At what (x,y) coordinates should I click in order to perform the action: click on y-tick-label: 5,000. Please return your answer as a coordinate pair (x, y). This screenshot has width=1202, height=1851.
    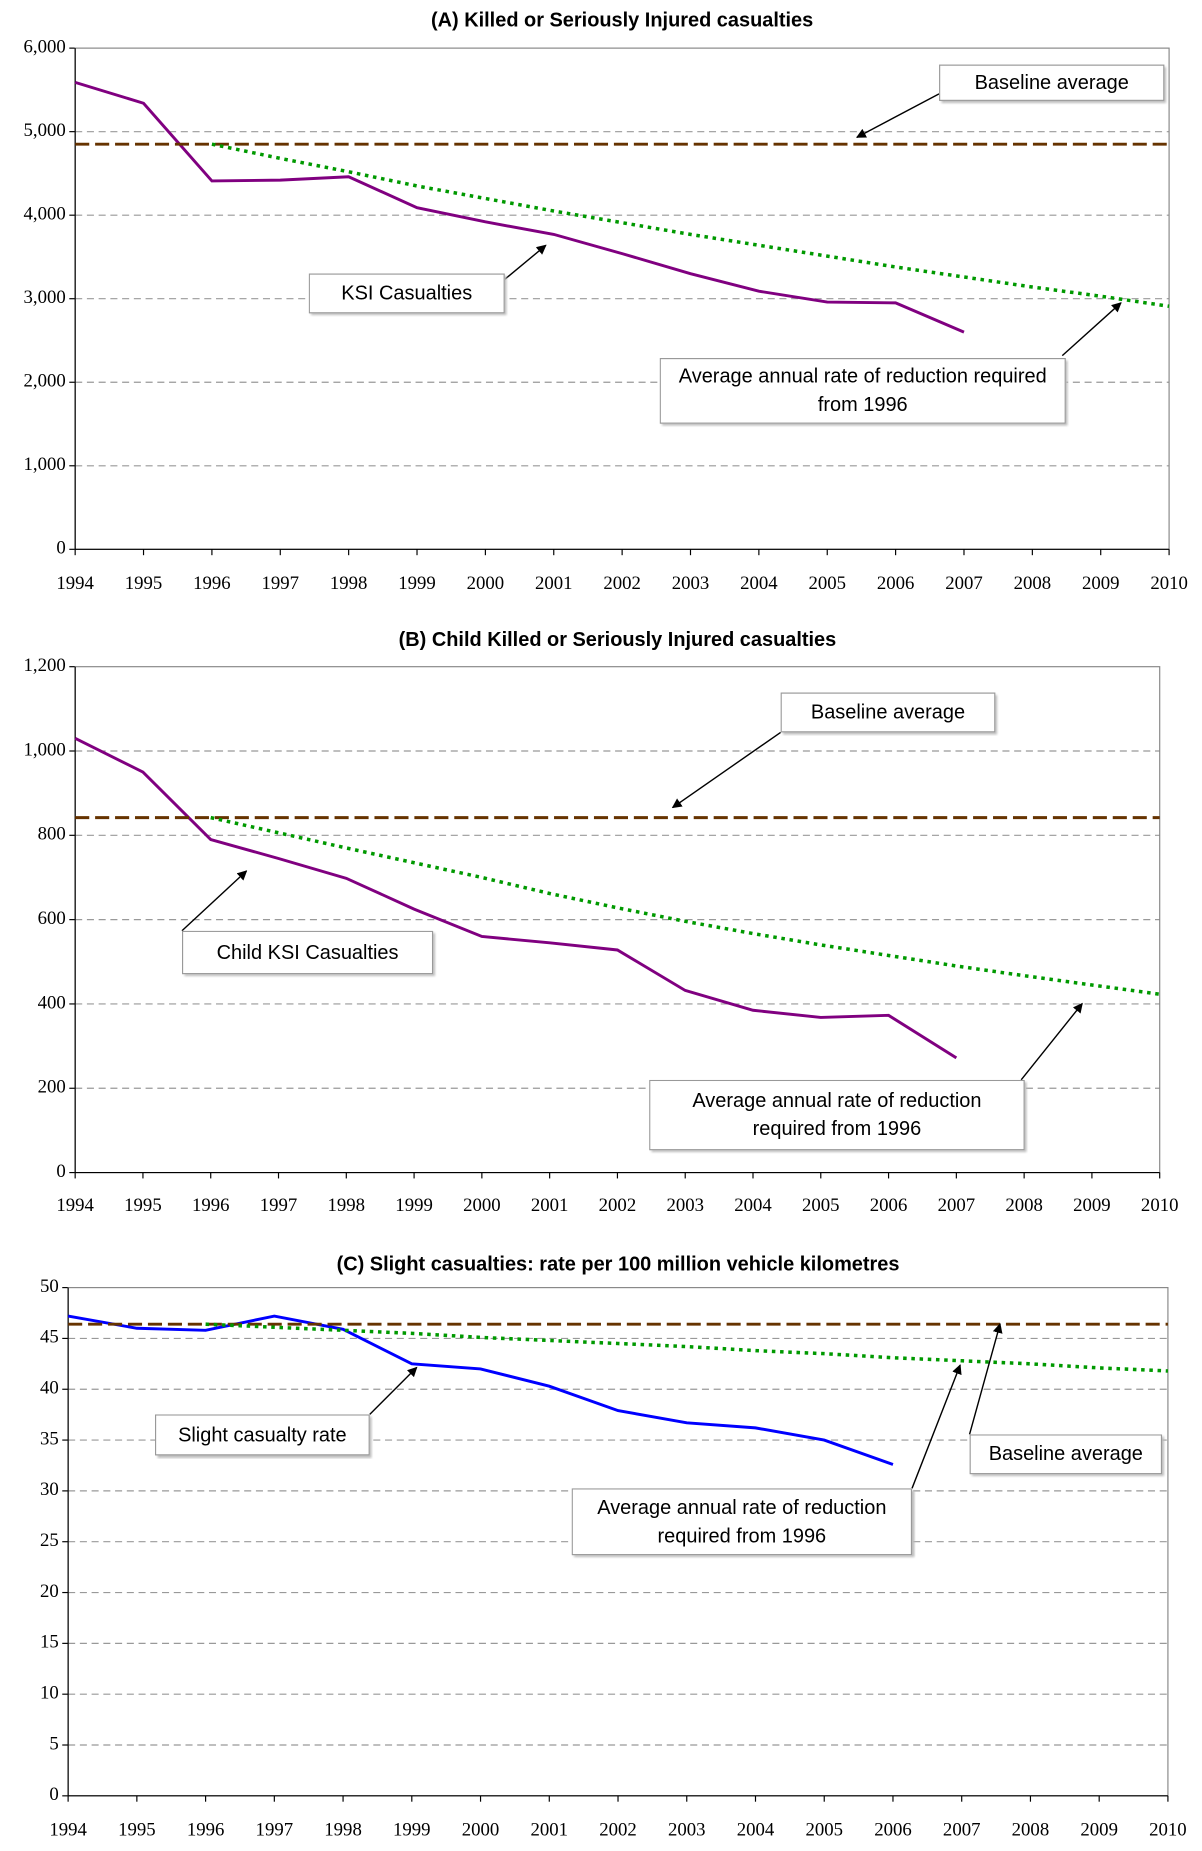
    Looking at the image, I should click on (45, 130).